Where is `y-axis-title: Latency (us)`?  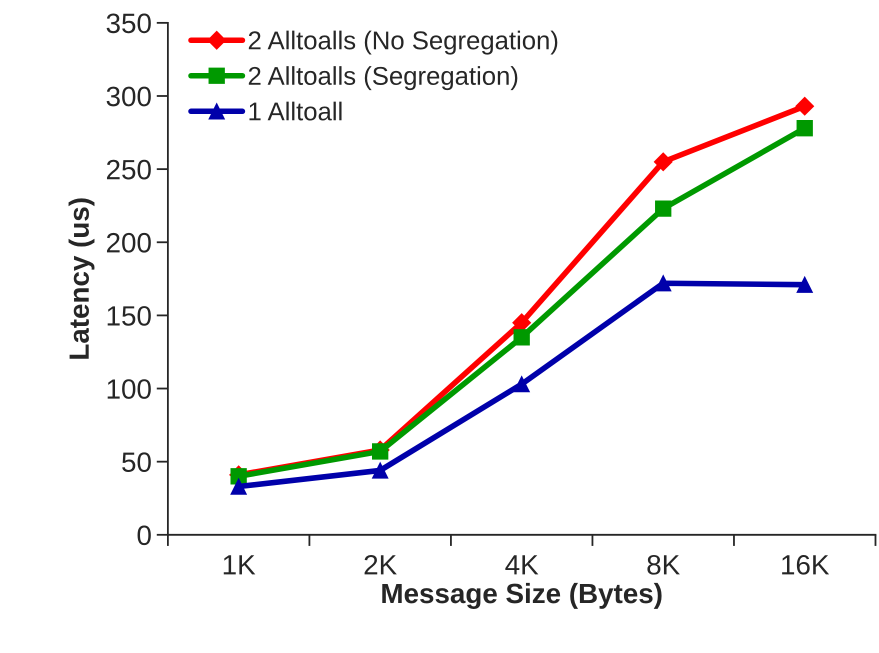 y-axis-title: Latency (us) is located at coordinates (81, 278).